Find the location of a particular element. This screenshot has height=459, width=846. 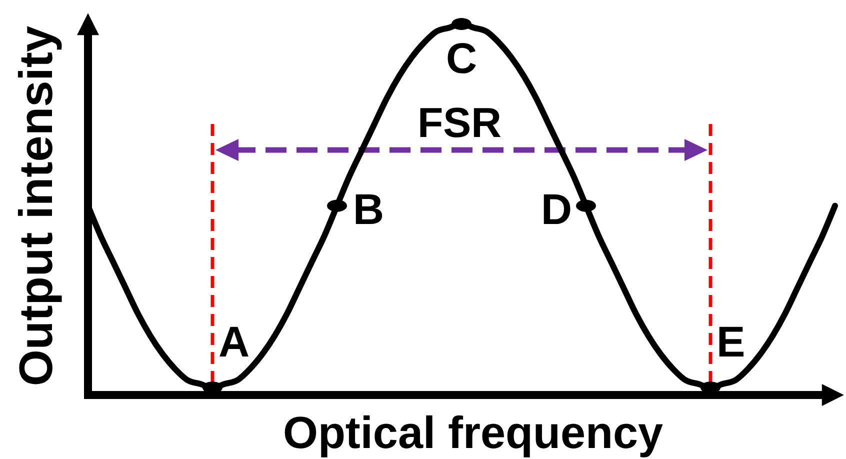

series-label: D is located at coordinates (556, 210).